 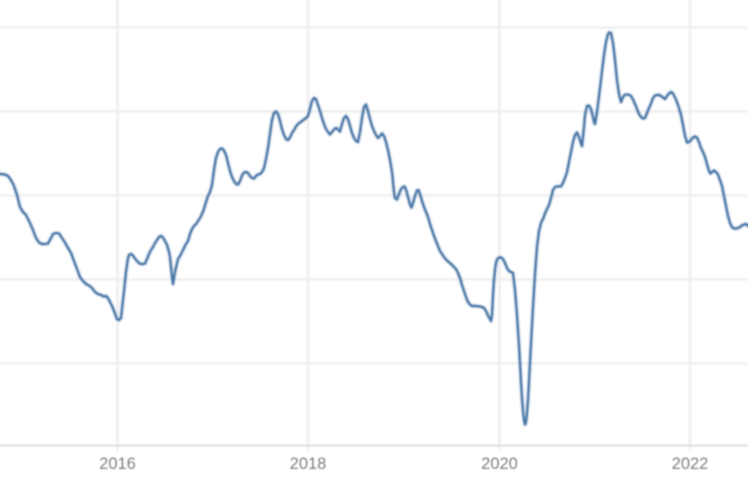 I want to click on svg-text: 2016, so click(x=117, y=464).